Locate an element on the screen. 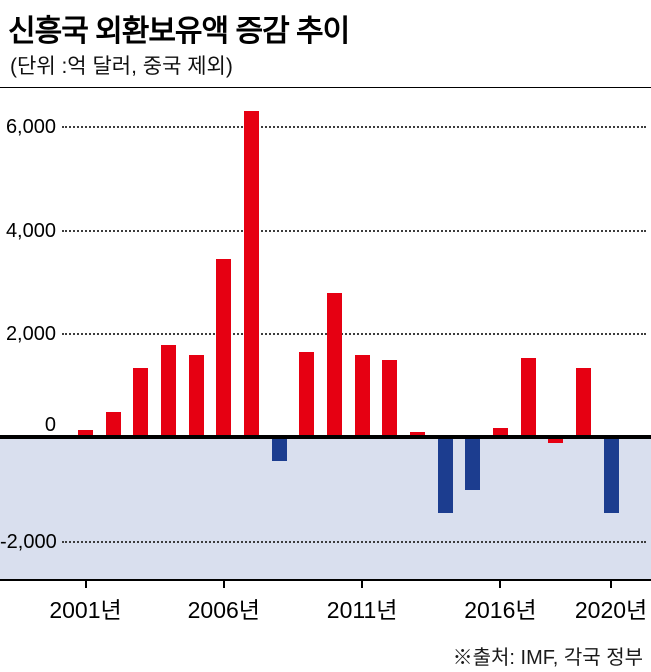 The height and width of the screenshot is (672, 651). bar-2014 is located at coordinates (445, 476).